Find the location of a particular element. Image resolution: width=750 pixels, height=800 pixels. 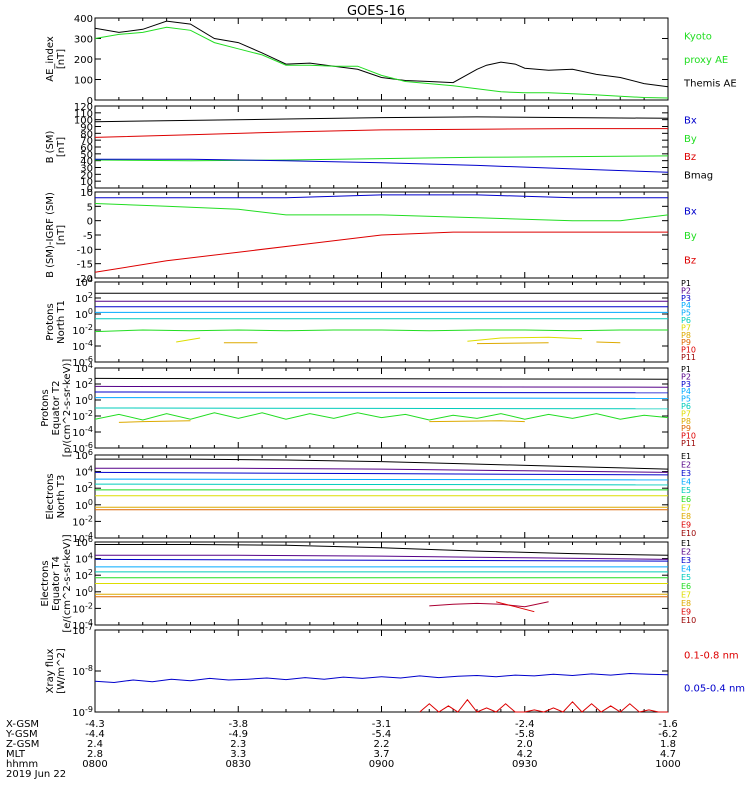

legend-entry: 0.1-0.8 nm is located at coordinates (711, 656).